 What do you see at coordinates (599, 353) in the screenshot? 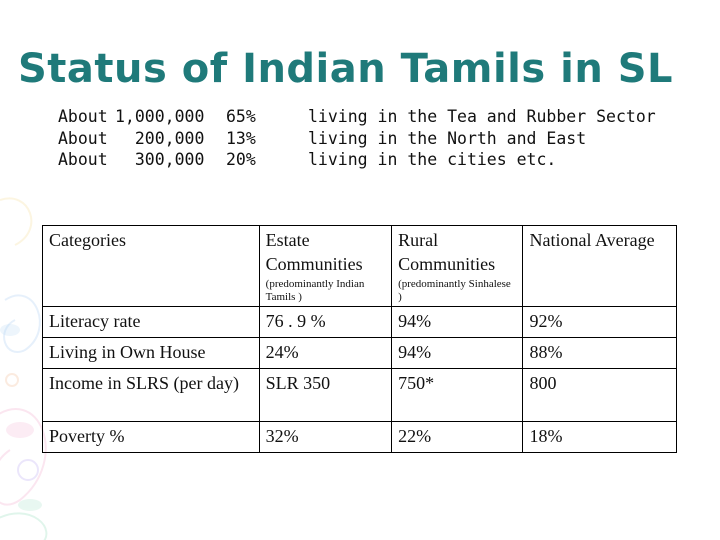
I see `row-national-value: 88%` at bounding box center [599, 353].